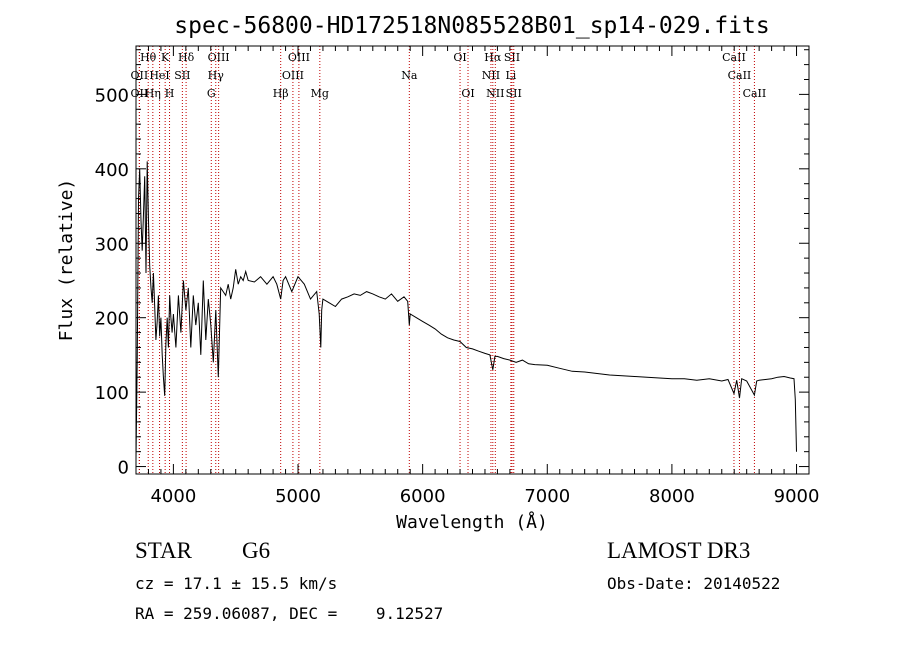  What do you see at coordinates (694, 583) in the screenshot?
I see `observation-date: Obs-Date: 20140522` at bounding box center [694, 583].